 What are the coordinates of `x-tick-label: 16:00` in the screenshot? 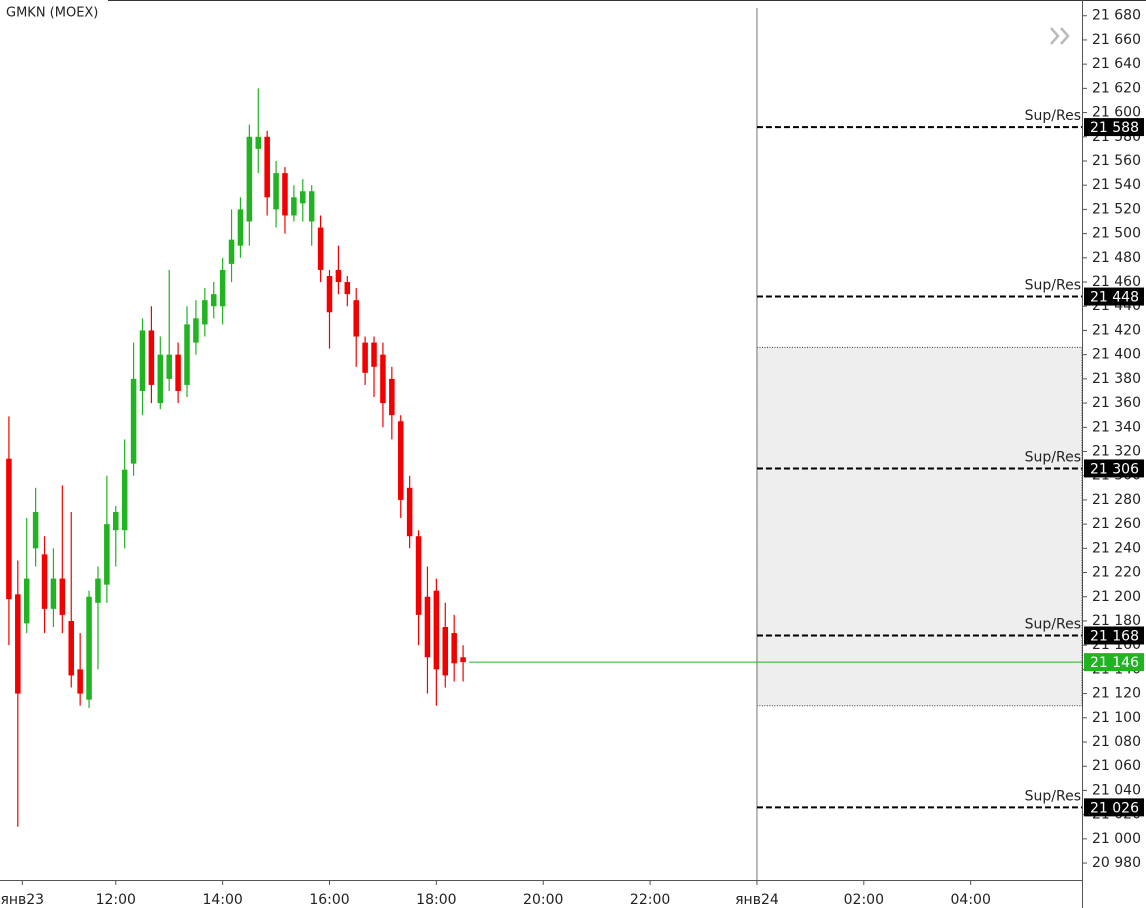 It's located at (329, 900).